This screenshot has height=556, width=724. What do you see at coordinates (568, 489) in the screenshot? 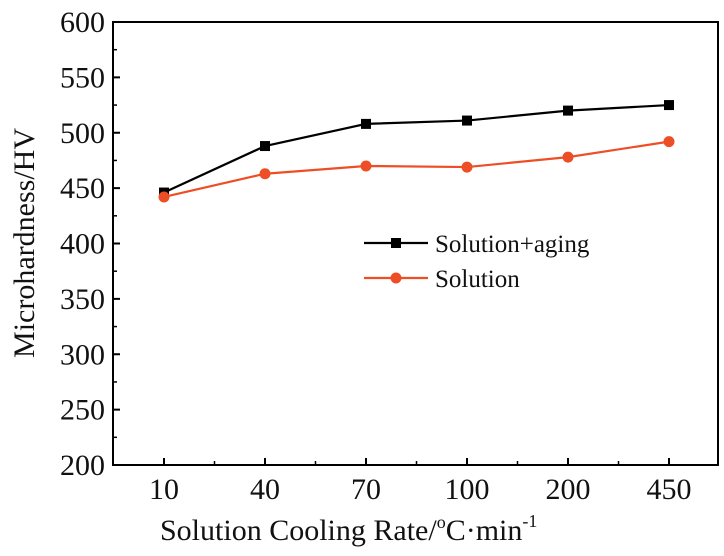
I see `x-tick-label: 200` at bounding box center [568, 489].